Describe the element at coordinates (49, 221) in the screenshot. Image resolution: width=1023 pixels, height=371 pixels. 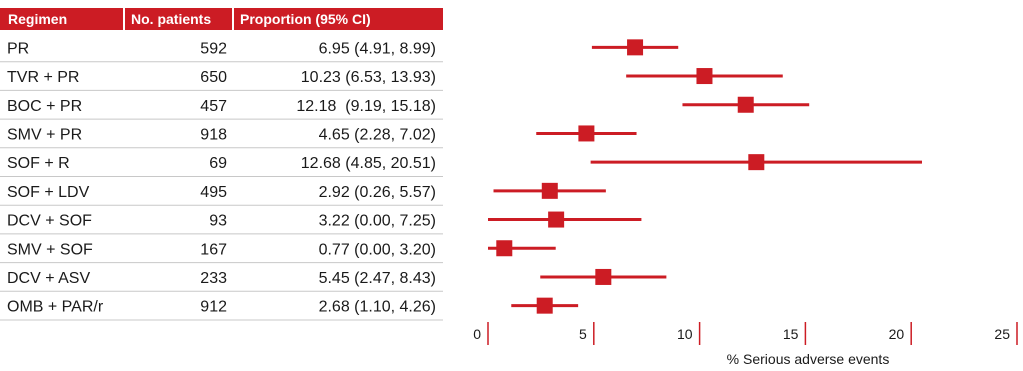
I see `cell-regimen: DCV + SOF` at that location.